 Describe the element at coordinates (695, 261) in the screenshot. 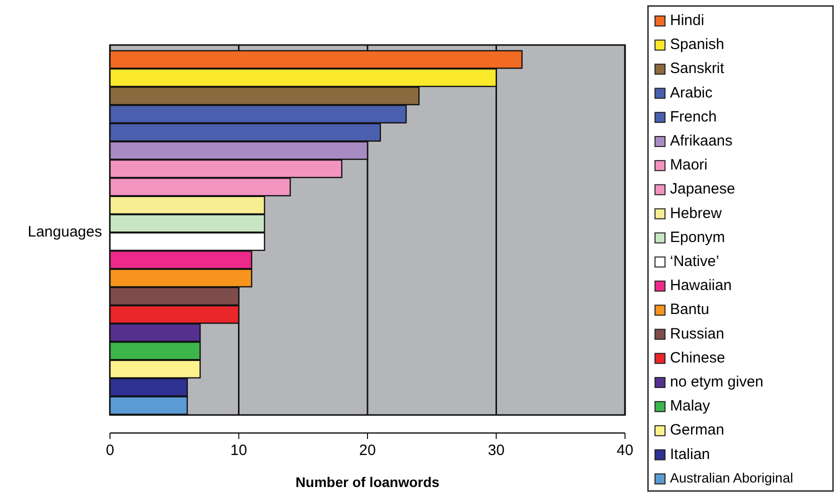

I see `legend-label: ‘Native’` at that location.